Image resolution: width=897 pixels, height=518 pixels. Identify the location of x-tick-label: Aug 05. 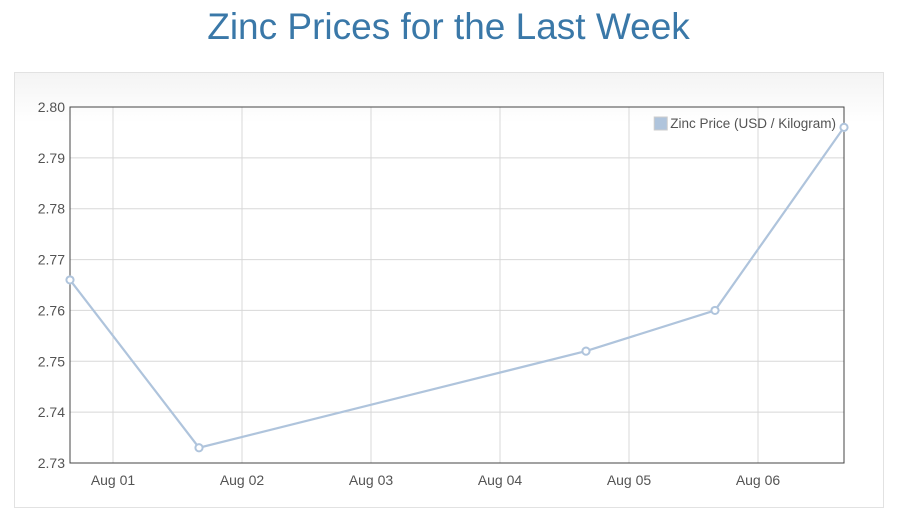
(629, 480).